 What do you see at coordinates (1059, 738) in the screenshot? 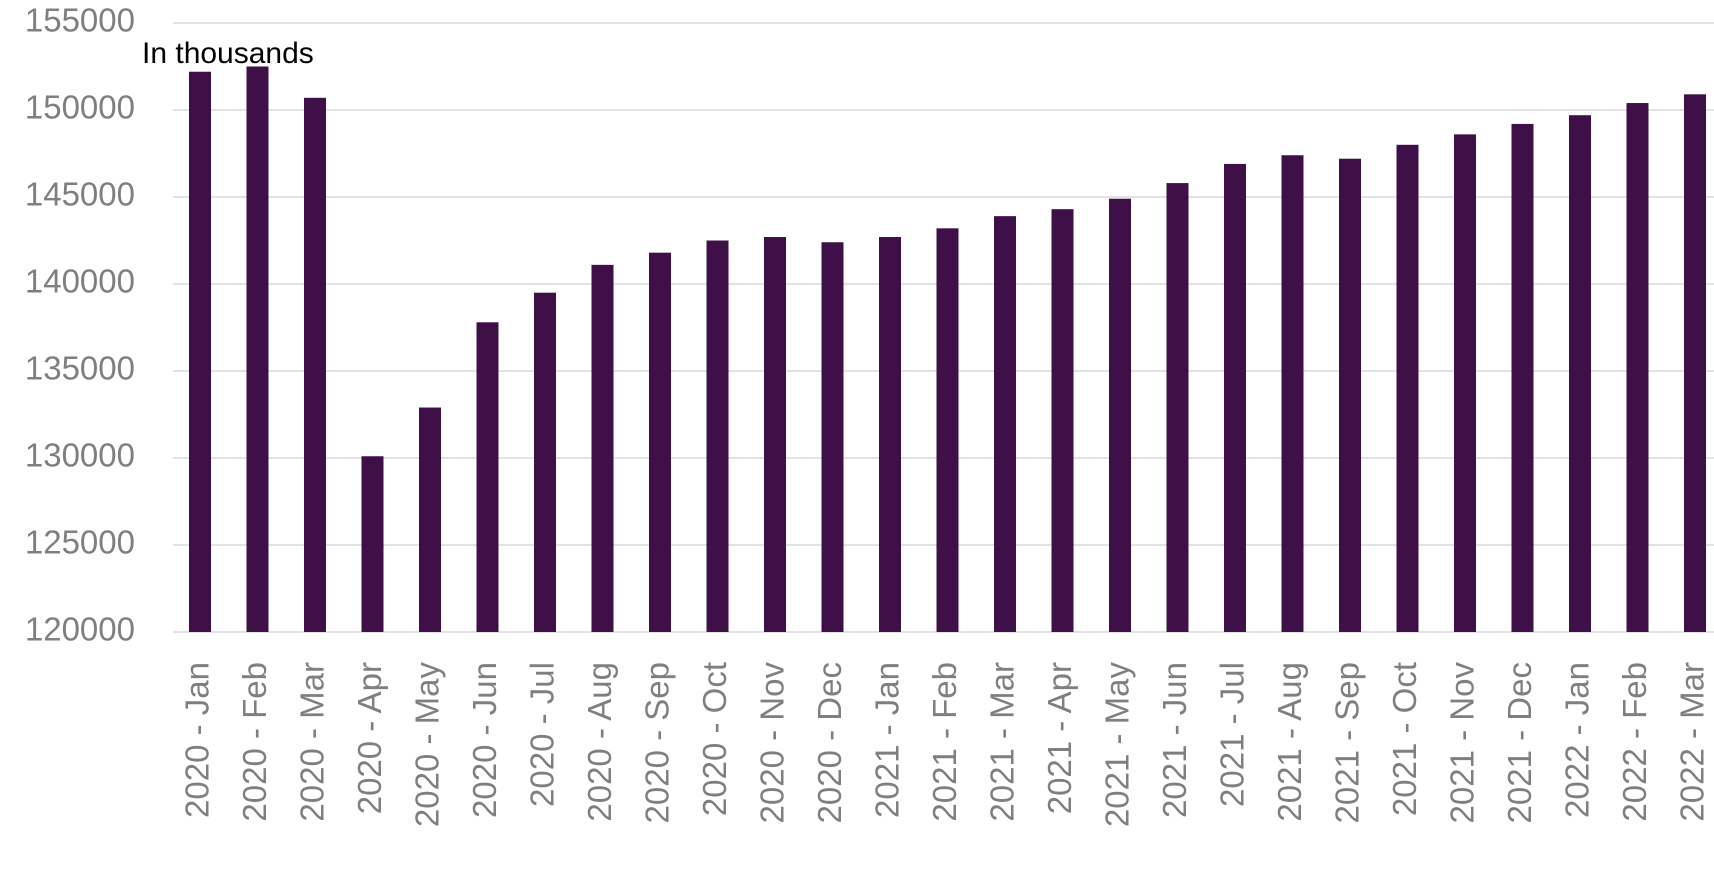
I see `x-tick-label: 2021 - Apr` at bounding box center [1059, 738].